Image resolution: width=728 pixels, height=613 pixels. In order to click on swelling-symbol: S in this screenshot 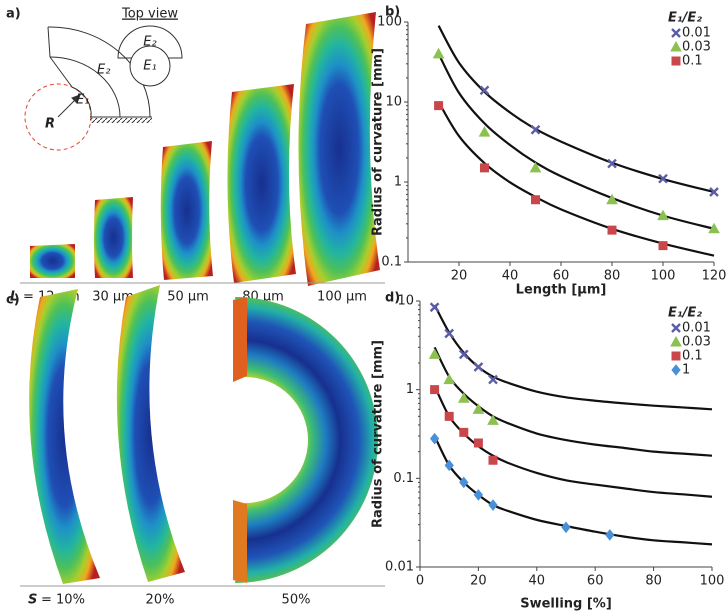, I will do `click(32, 600)`.